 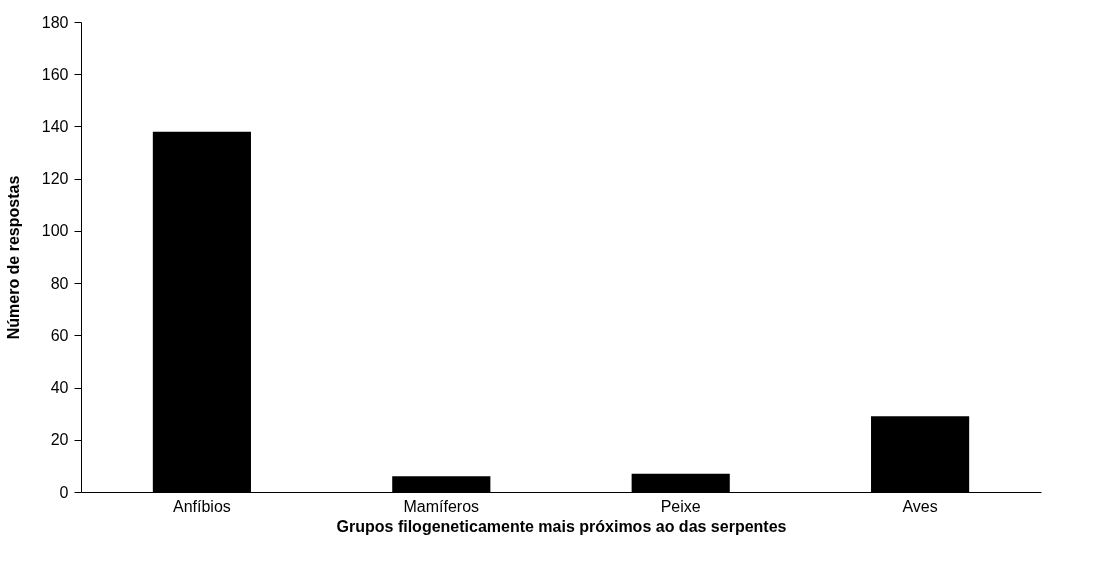 I want to click on y-axis-title: Número de respostas, so click(x=13, y=257).